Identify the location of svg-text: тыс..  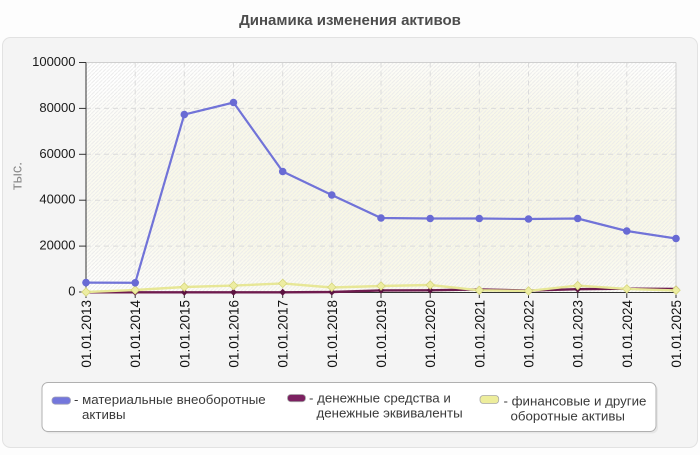
(18, 176).